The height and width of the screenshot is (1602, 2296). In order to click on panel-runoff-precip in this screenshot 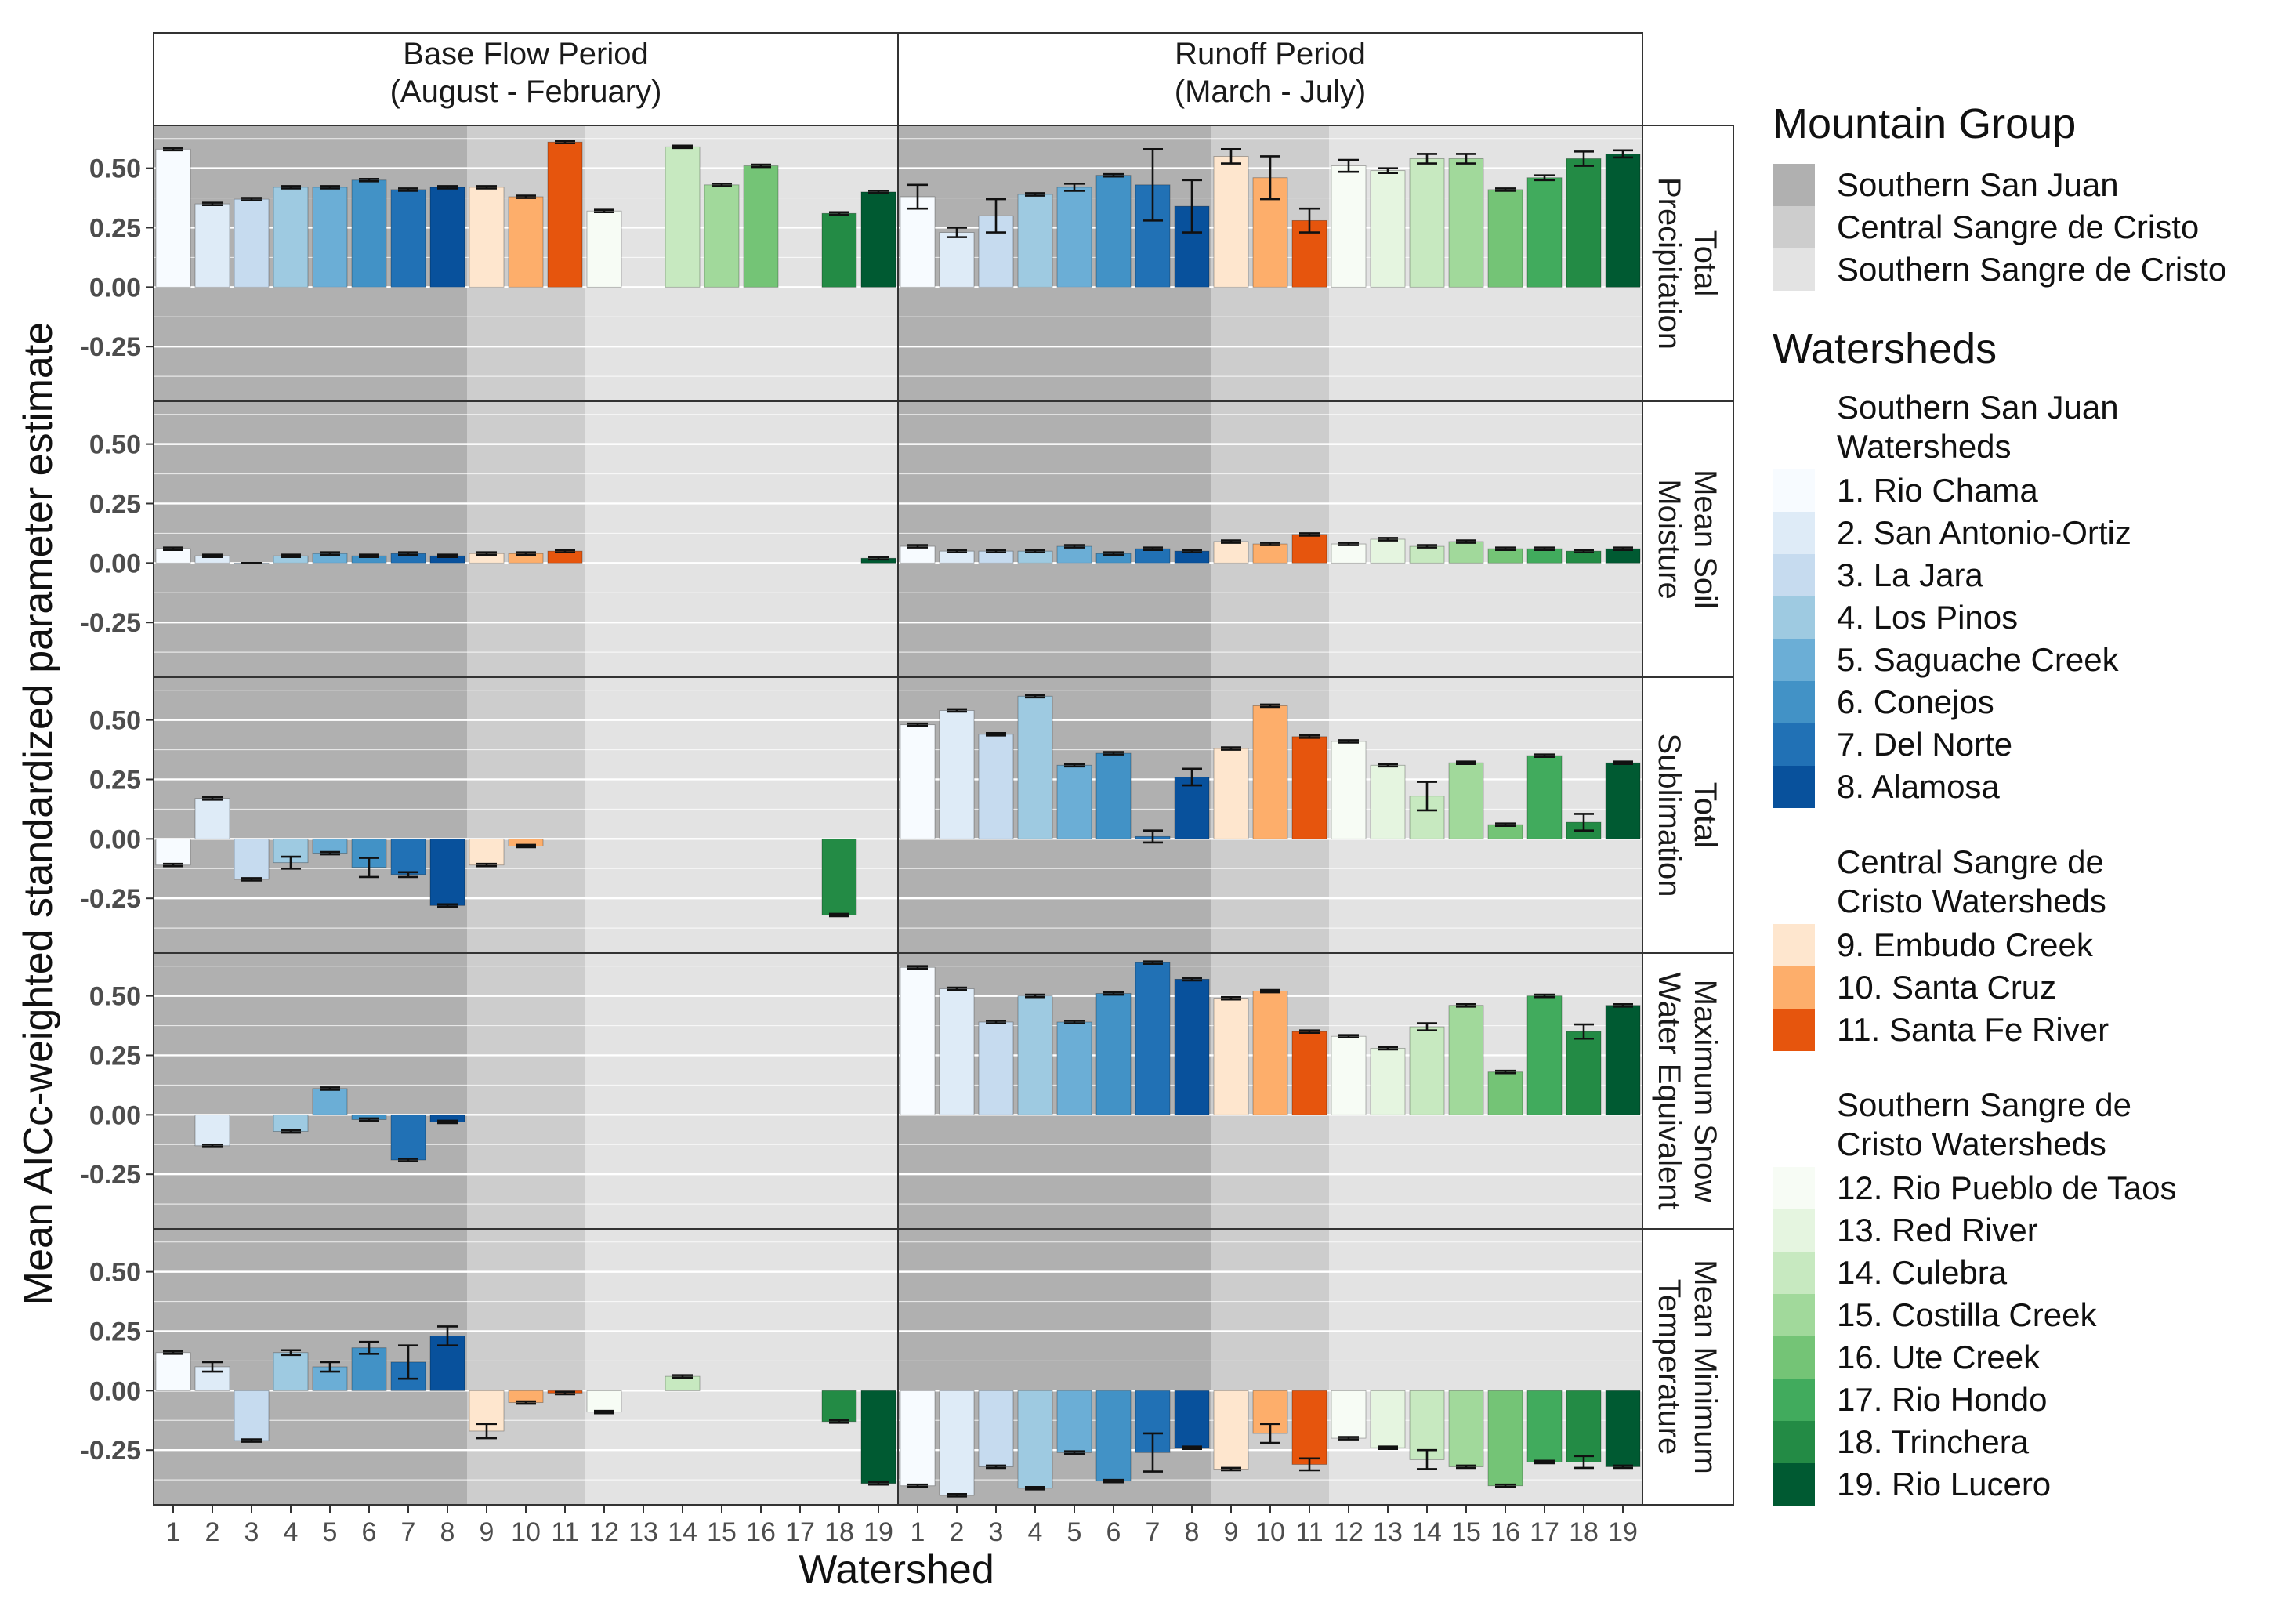, I will do `click(1270, 264)`.